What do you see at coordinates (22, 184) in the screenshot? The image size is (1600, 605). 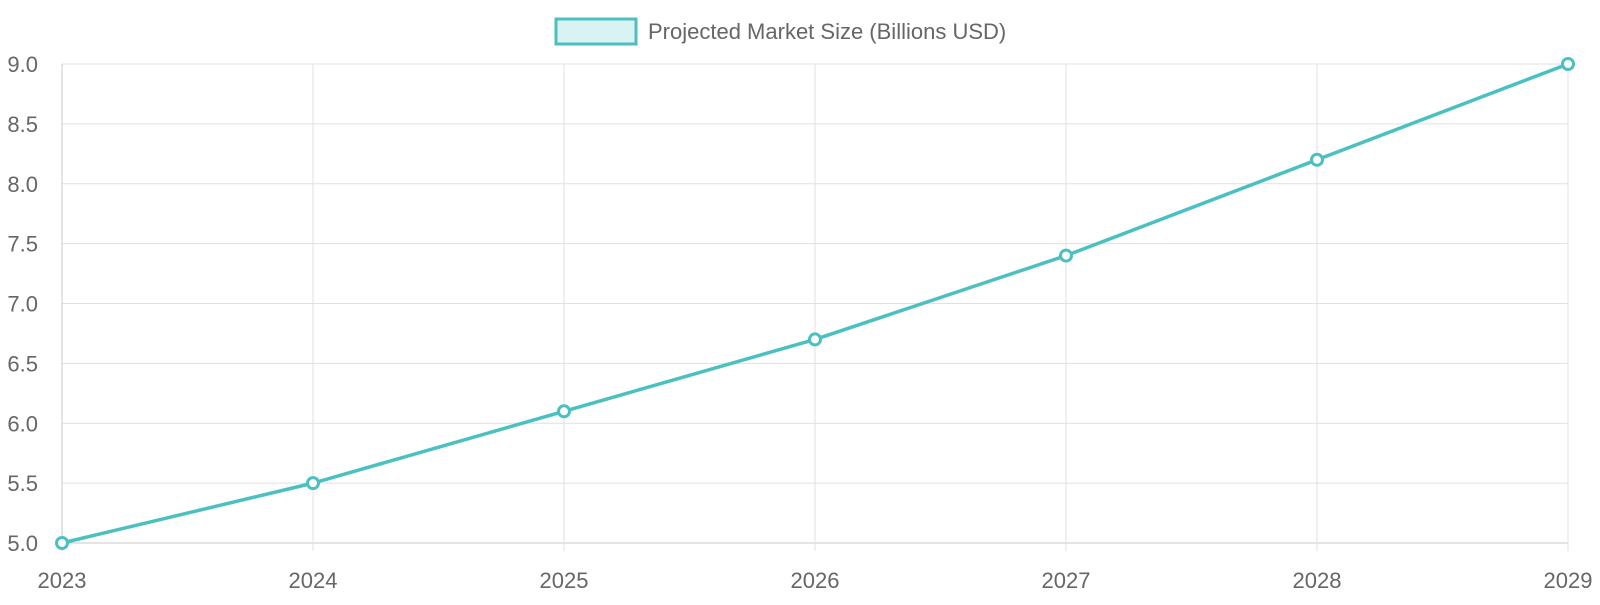 I see `y-tick-label: 8.0` at bounding box center [22, 184].